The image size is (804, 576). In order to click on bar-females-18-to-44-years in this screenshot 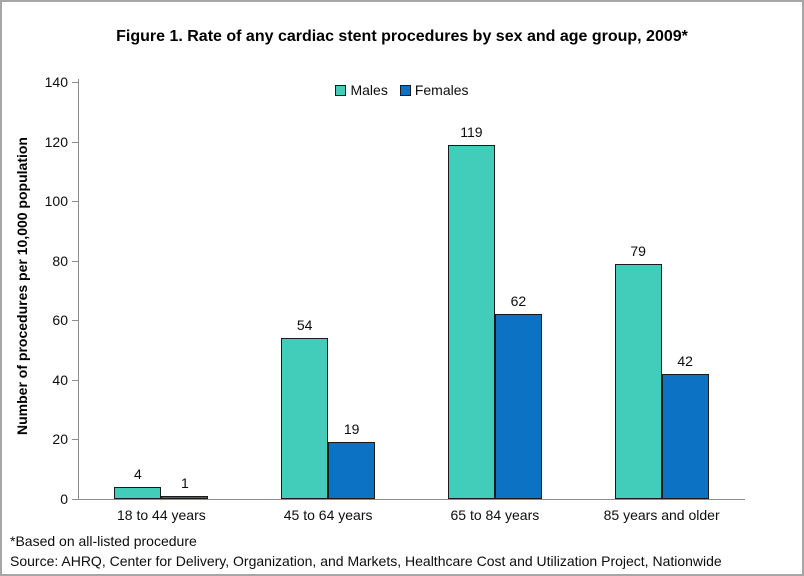, I will do `click(185, 497)`.